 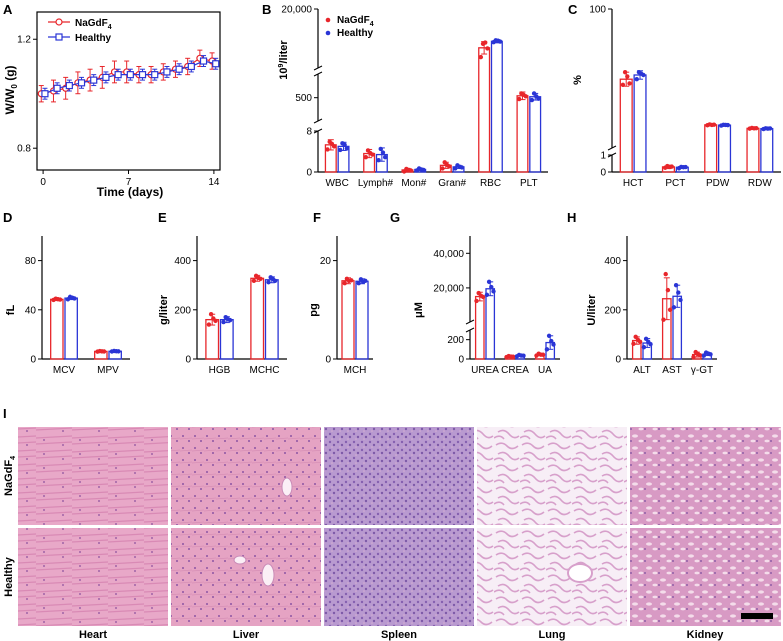 What do you see at coordinates (552, 476) in the screenshot?
I see `histology-nagdf-lung` at bounding box center [552, 476].